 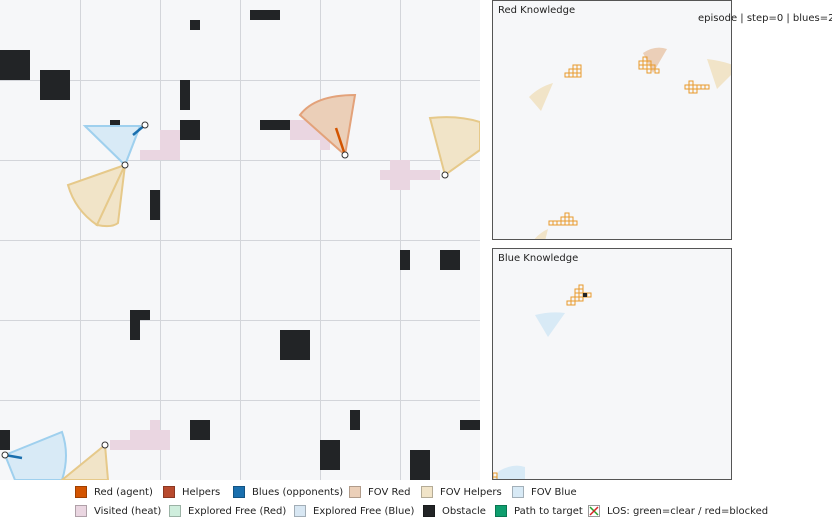 I want to click on red-knowledge-fov-red, so click(x=655, y=60).